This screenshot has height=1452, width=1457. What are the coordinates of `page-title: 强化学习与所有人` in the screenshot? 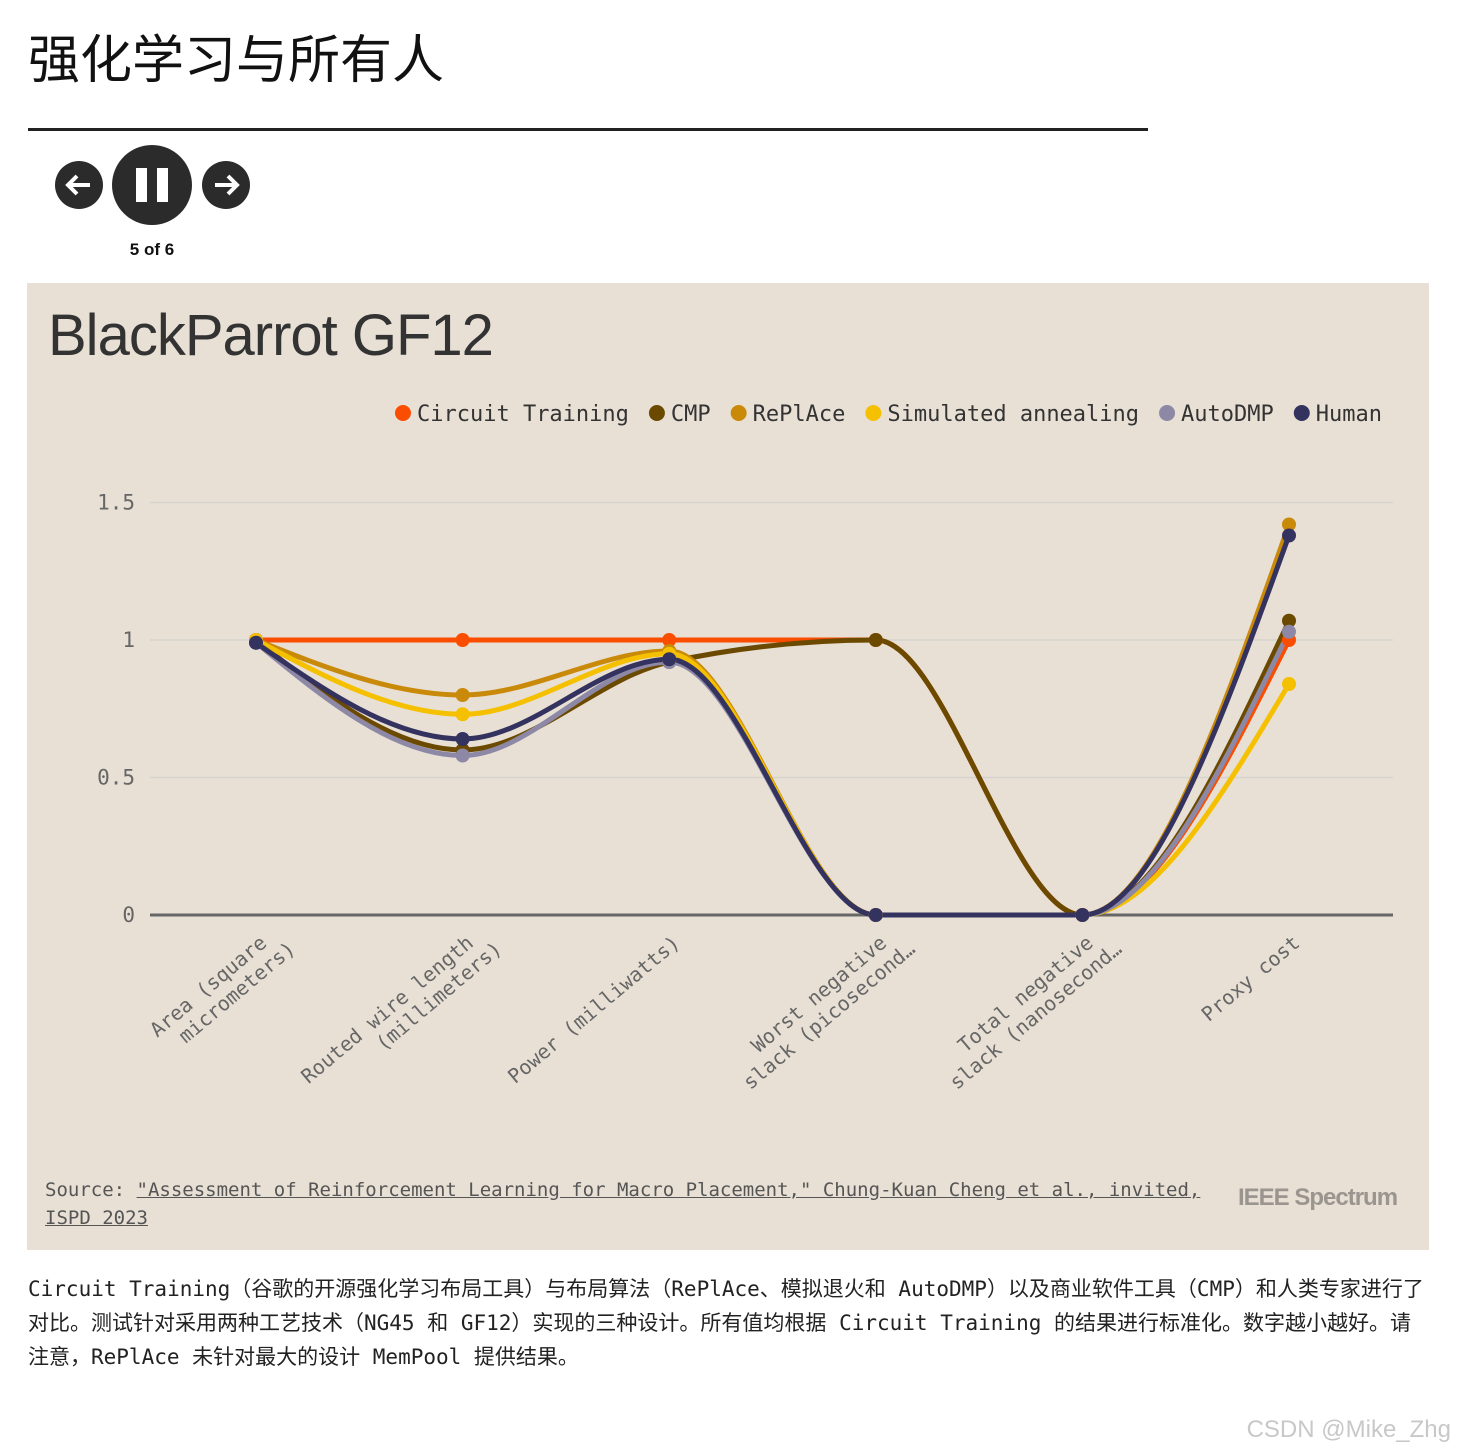 It's located at (236, 61).